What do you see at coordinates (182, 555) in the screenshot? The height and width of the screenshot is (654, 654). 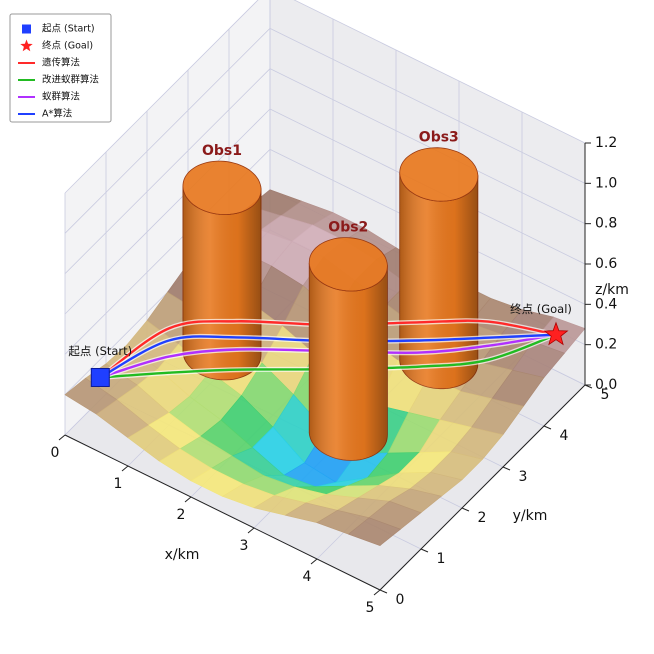 I see `x-axis-label: x/km` at bounding box center [182, 555].